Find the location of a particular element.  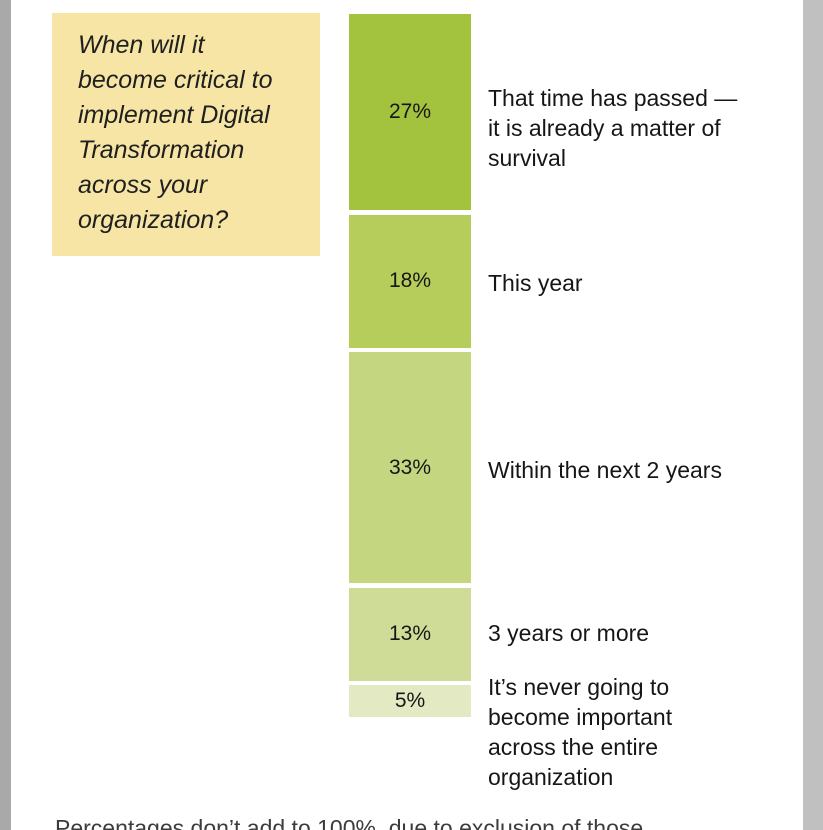

bar-segment-2: 18% is located at coordinates (410, 281).